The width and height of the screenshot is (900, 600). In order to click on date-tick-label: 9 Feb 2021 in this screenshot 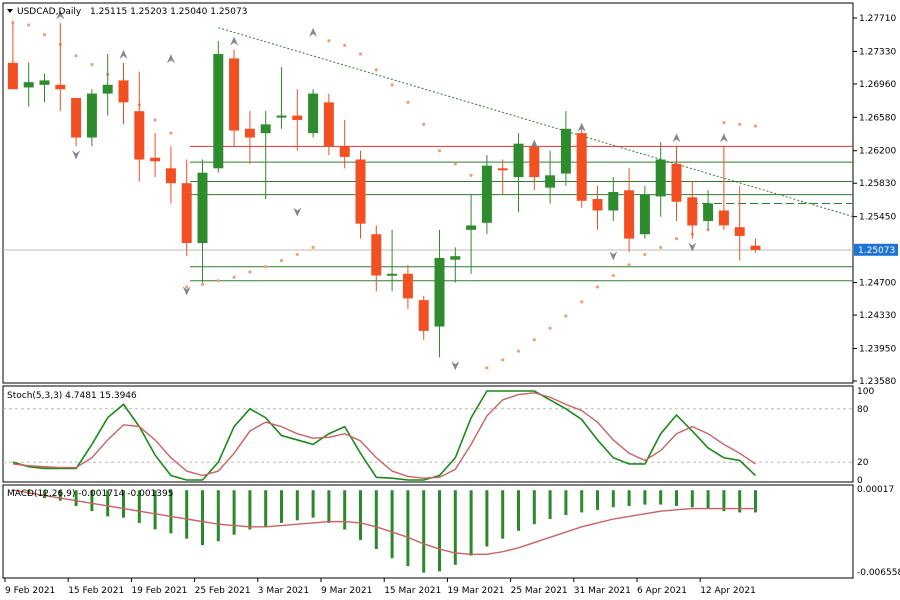, I will do `click(30, 591)`.